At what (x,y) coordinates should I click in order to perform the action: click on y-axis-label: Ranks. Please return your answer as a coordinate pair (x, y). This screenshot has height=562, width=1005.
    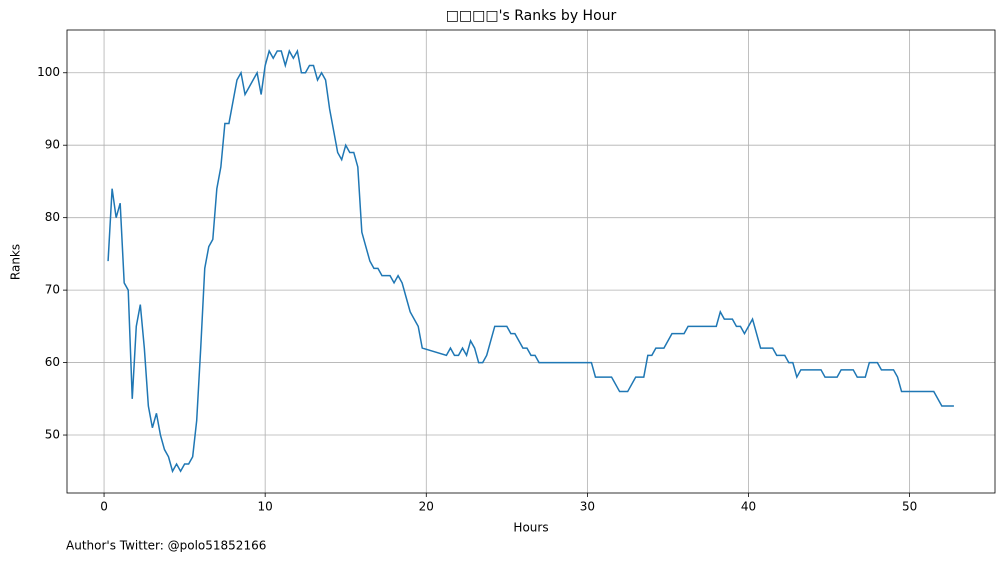
    Looking at the image, I should click on (16, 262).